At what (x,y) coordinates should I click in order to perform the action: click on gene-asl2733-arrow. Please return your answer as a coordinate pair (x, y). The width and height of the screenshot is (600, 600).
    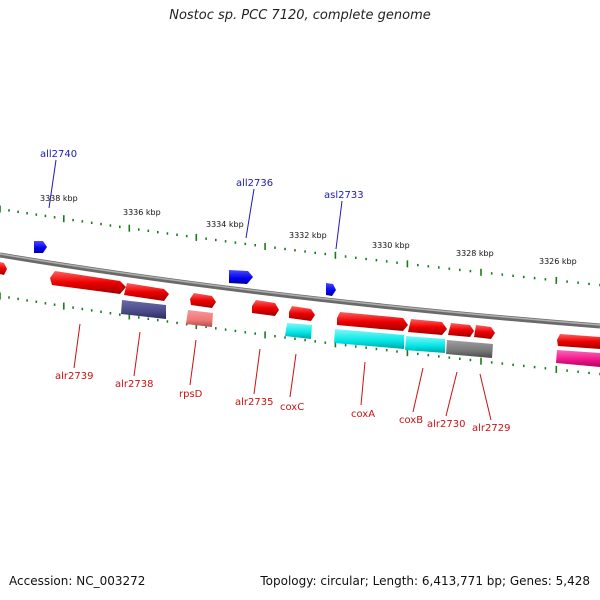
    Looking at the image, I should click on (331, 289).